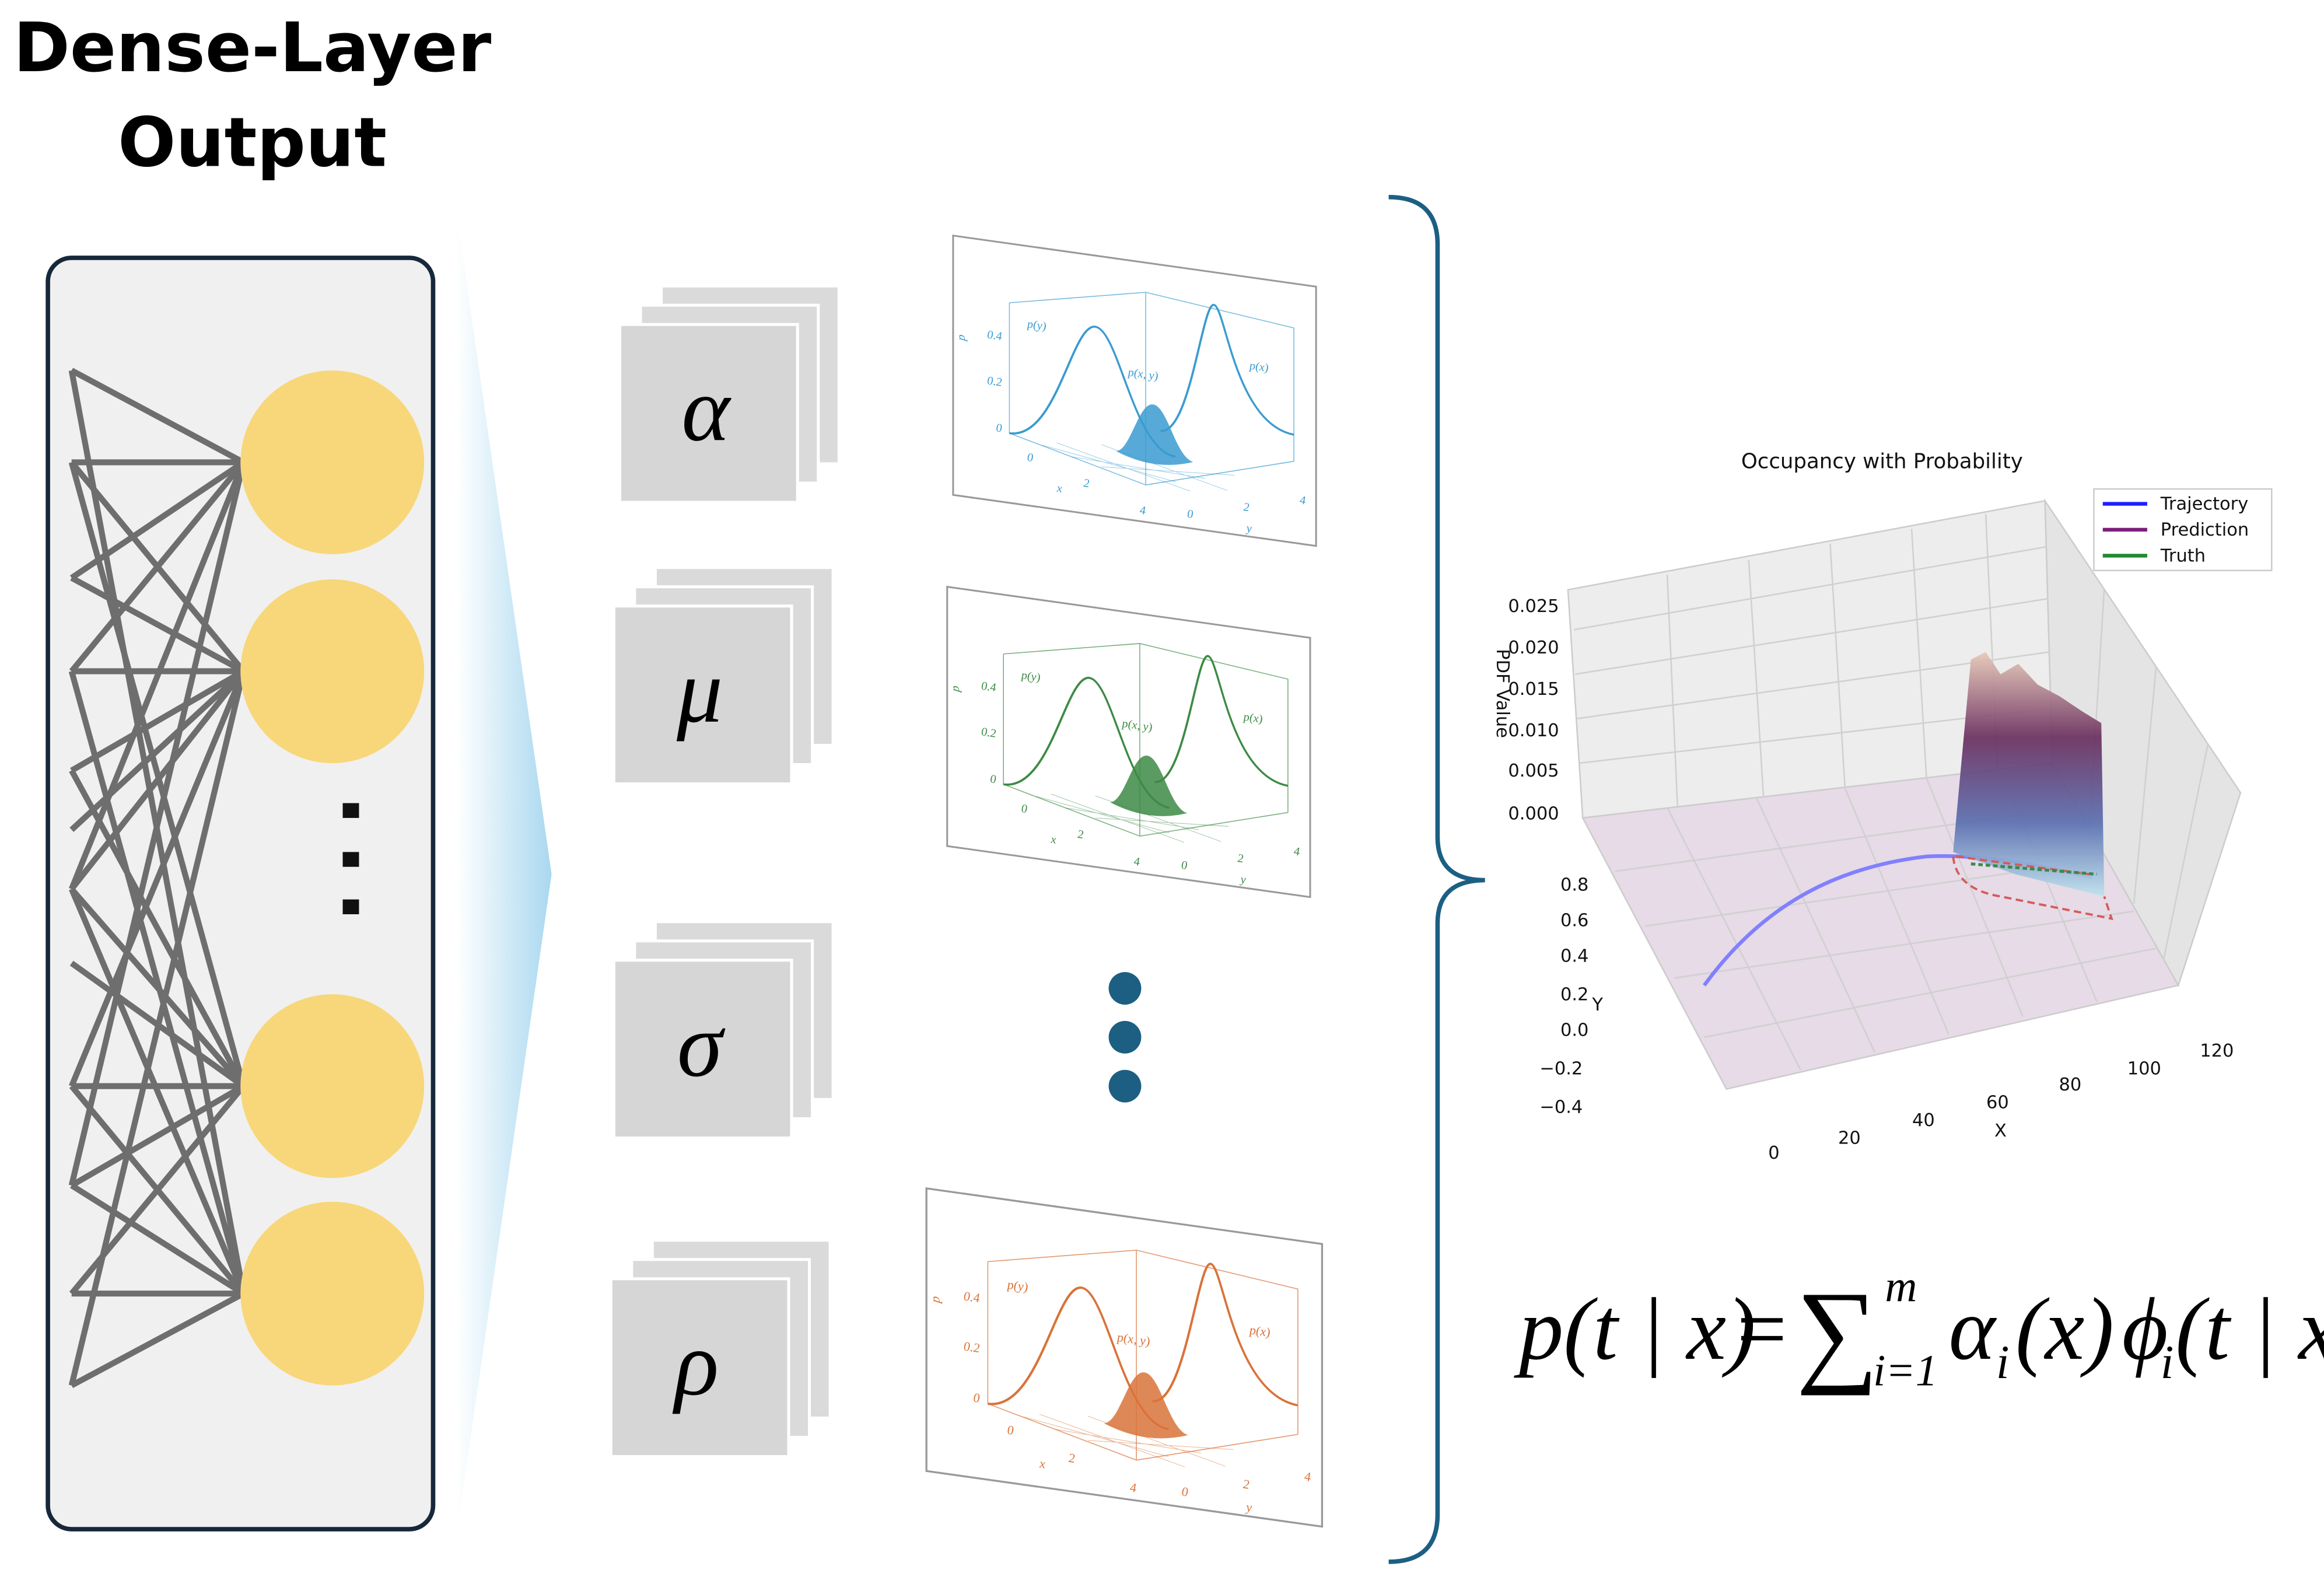 The image size is (2324, 1584). I want to click on formula-upper: m, so click(1901, 1286).